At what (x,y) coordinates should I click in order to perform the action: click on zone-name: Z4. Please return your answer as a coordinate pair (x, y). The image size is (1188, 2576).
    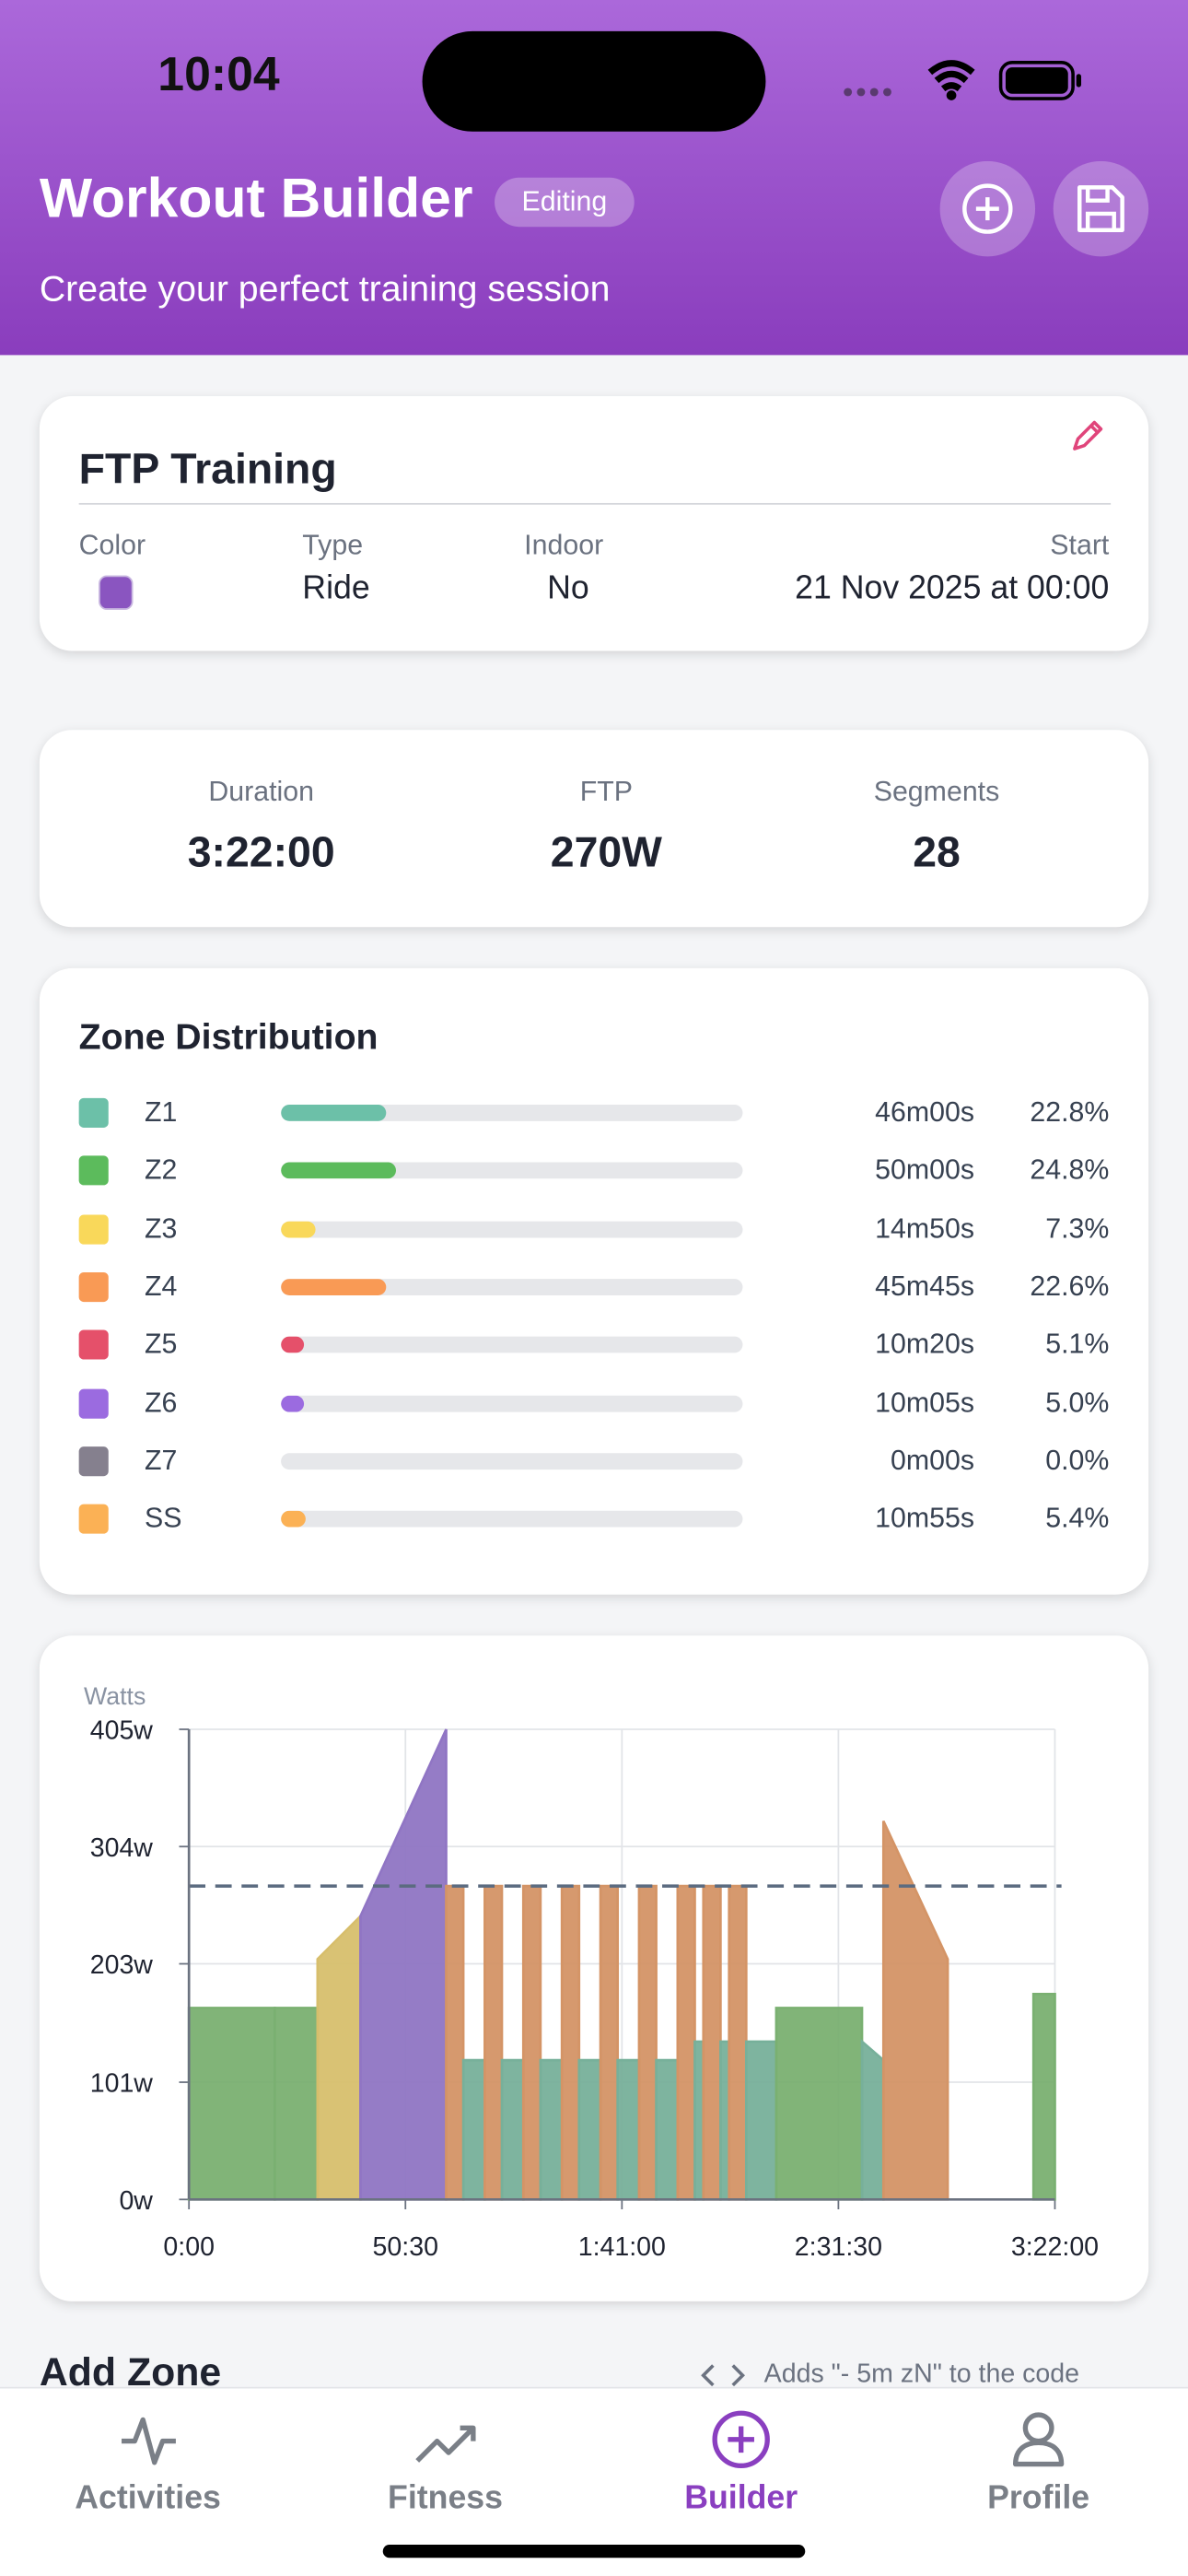
    Looking at the image, I should click on (161, 1286).